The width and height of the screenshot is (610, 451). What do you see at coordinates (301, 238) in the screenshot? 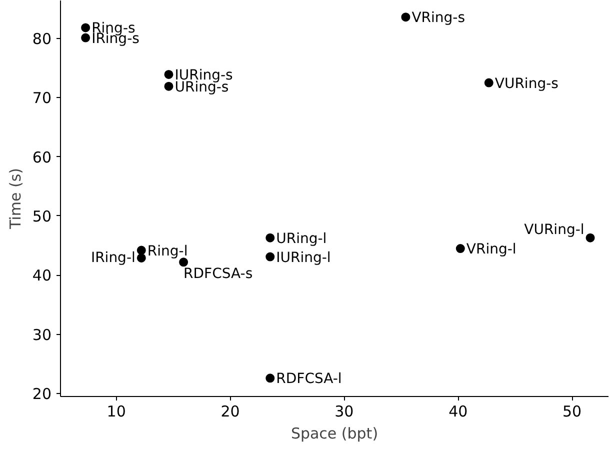
I see `annotation: URing-l` at bounding box center [301, 238].